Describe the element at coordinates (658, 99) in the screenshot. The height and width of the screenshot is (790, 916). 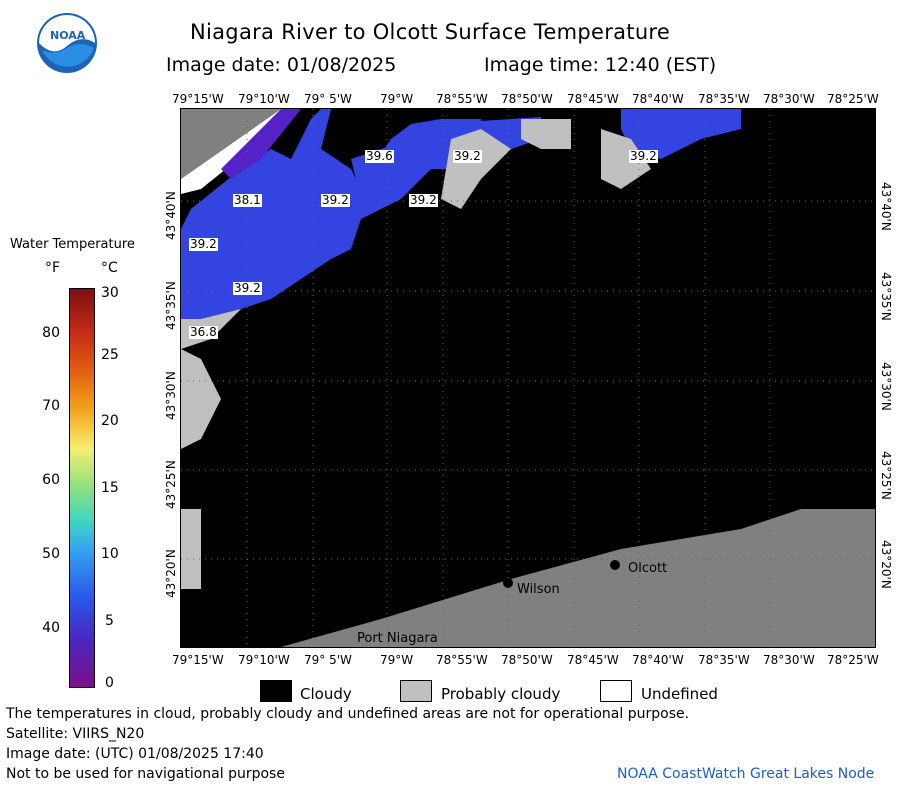
I see `lon-tick-top: 78°40'W` at that location.